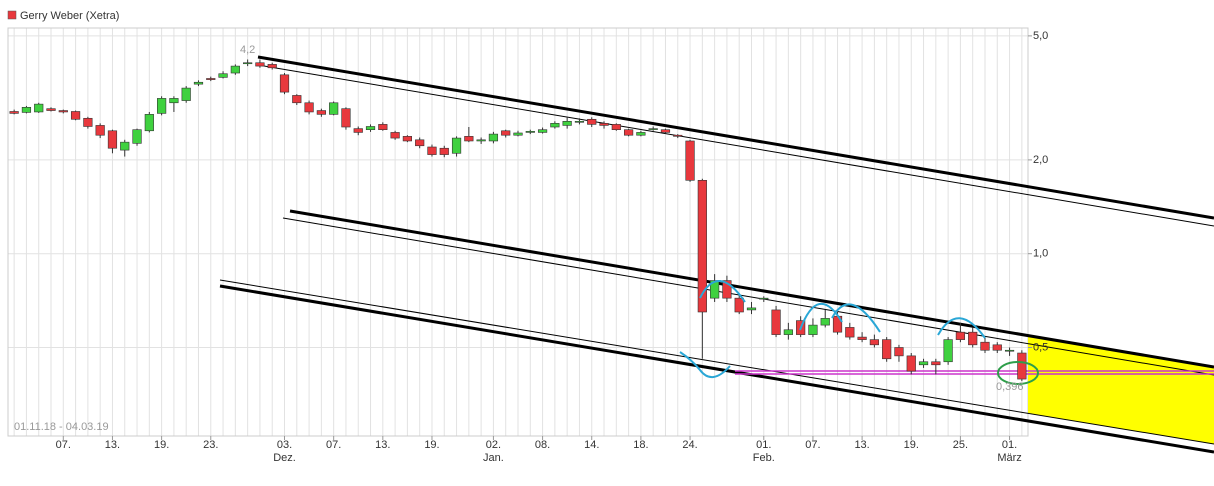 This screenshot has width=1214, height=486. What do you see at coordinates (493, 458) in the screenshot?
I see `month-label: Jan.` at bounding box center [493, 458].